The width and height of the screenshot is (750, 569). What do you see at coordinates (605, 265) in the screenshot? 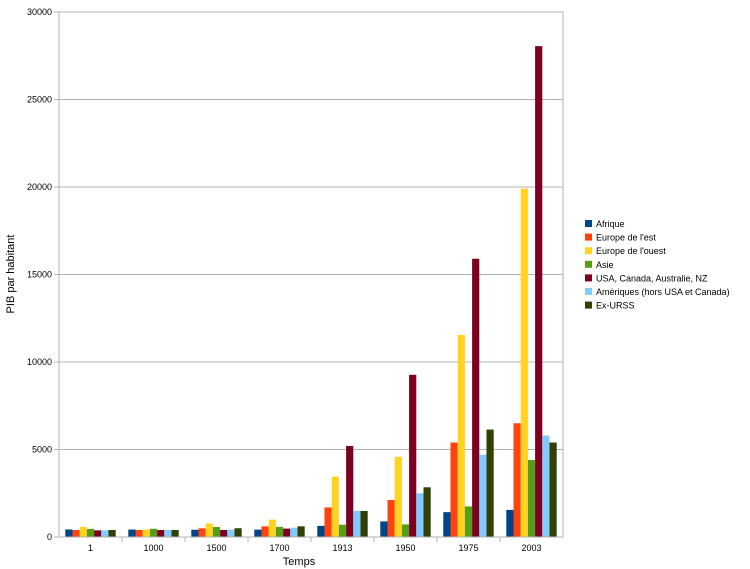
I see `legend-label: Asie` at bounding box center [605, 265].